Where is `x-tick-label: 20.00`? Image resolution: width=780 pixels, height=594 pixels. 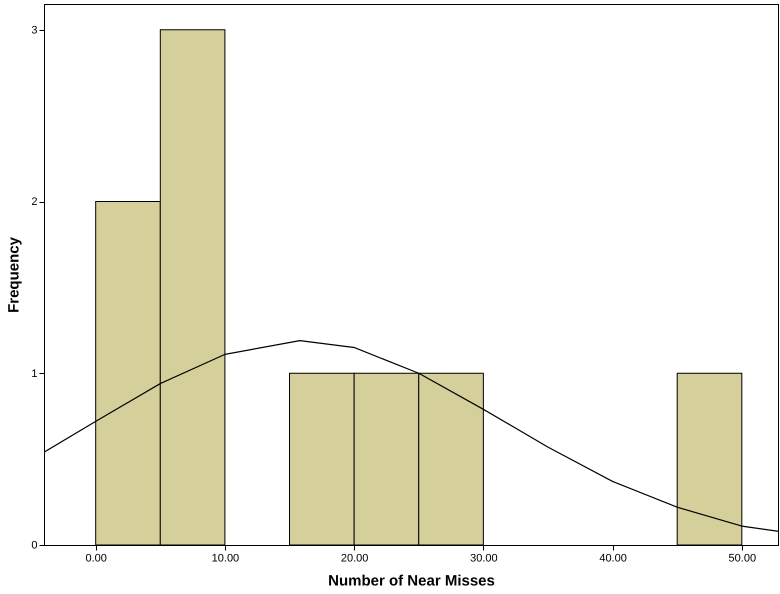 x-tick-label: 20.00 is located at coordinates (354, 558).